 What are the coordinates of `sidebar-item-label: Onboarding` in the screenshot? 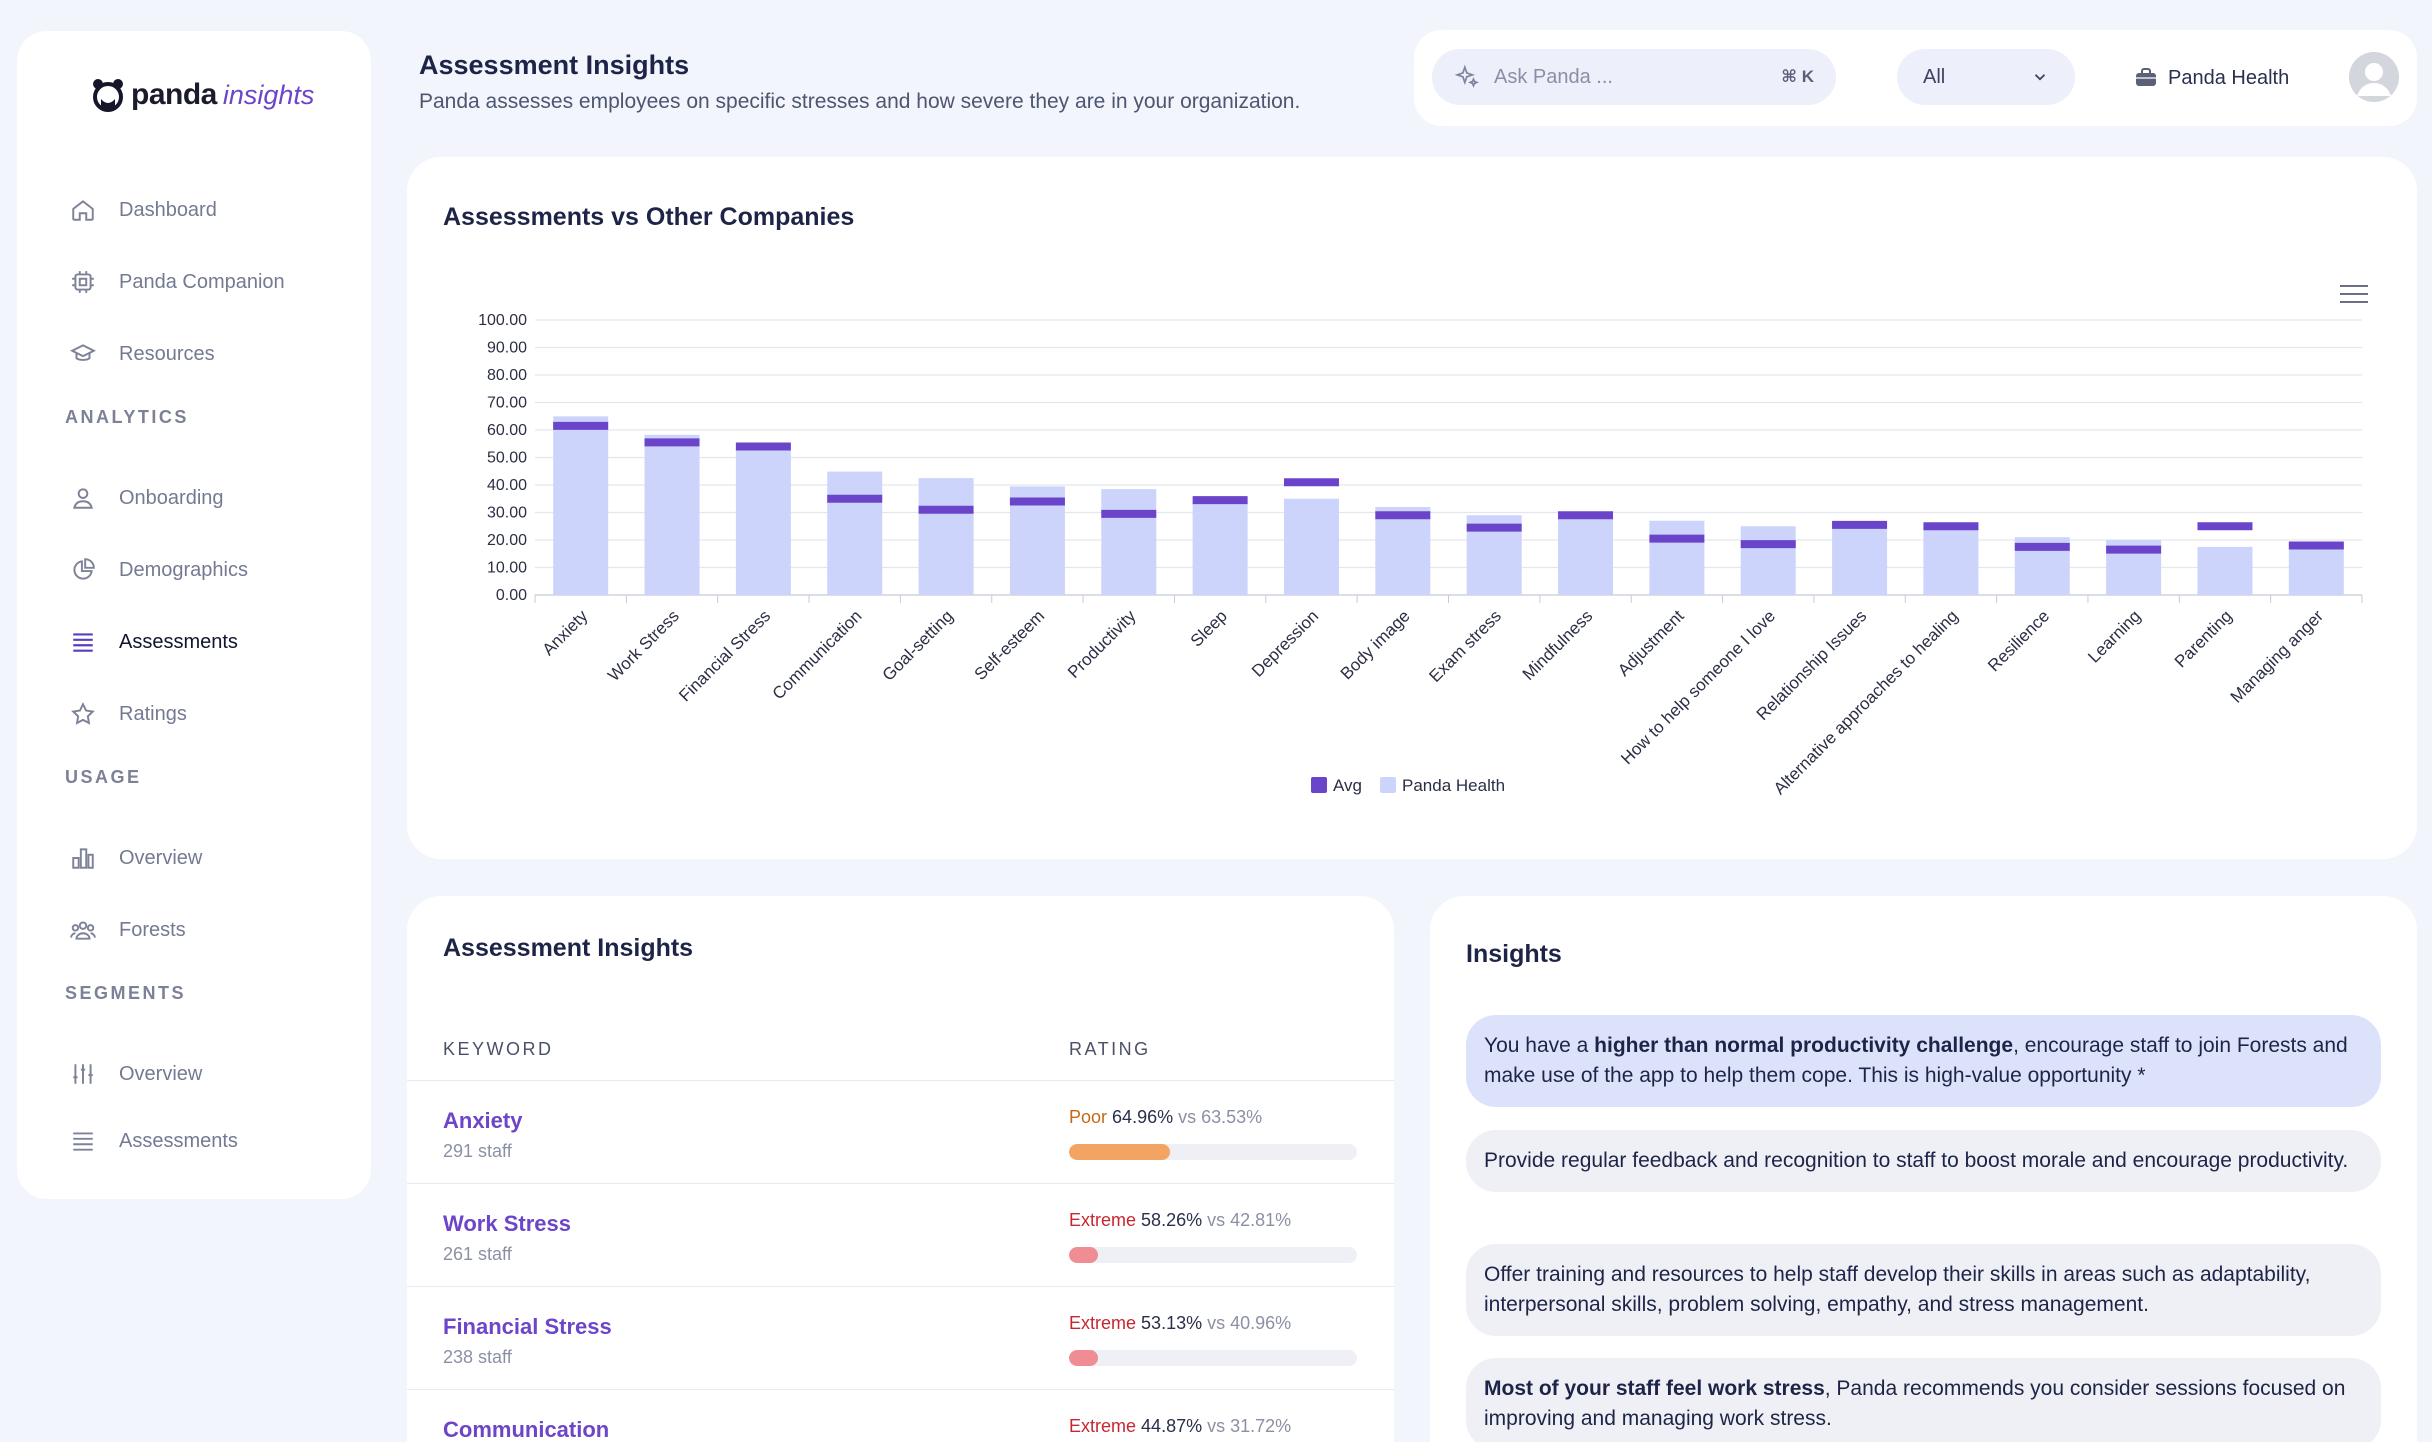 It's located at (171, 497).